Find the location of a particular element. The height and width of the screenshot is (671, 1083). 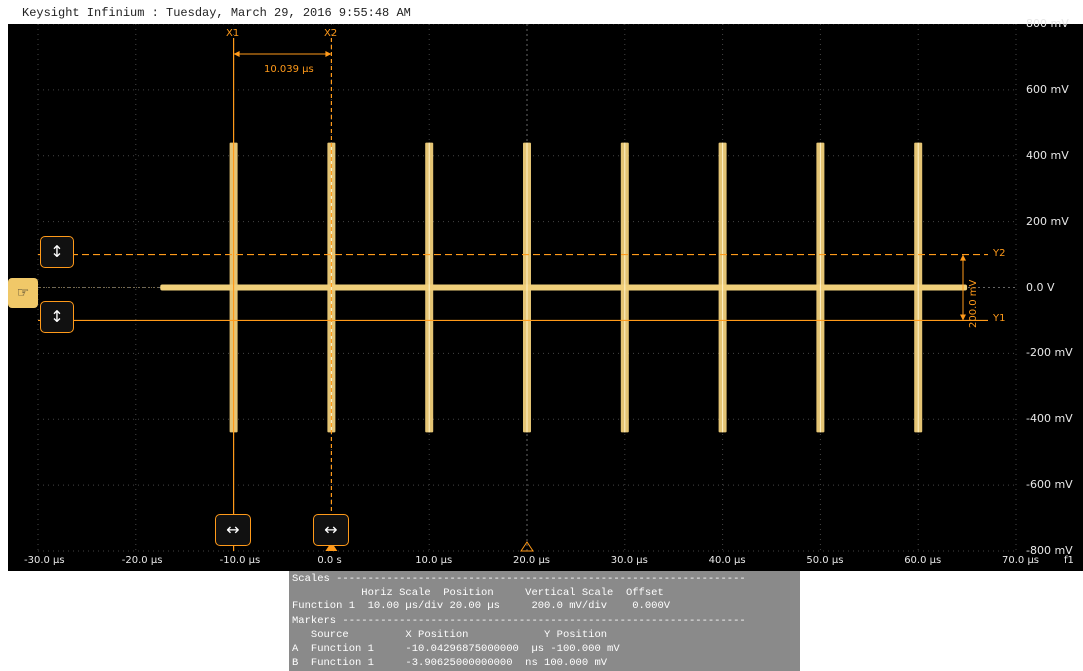

y-axis-tick-label: 400 mV is located at coordinates (1047, 155).